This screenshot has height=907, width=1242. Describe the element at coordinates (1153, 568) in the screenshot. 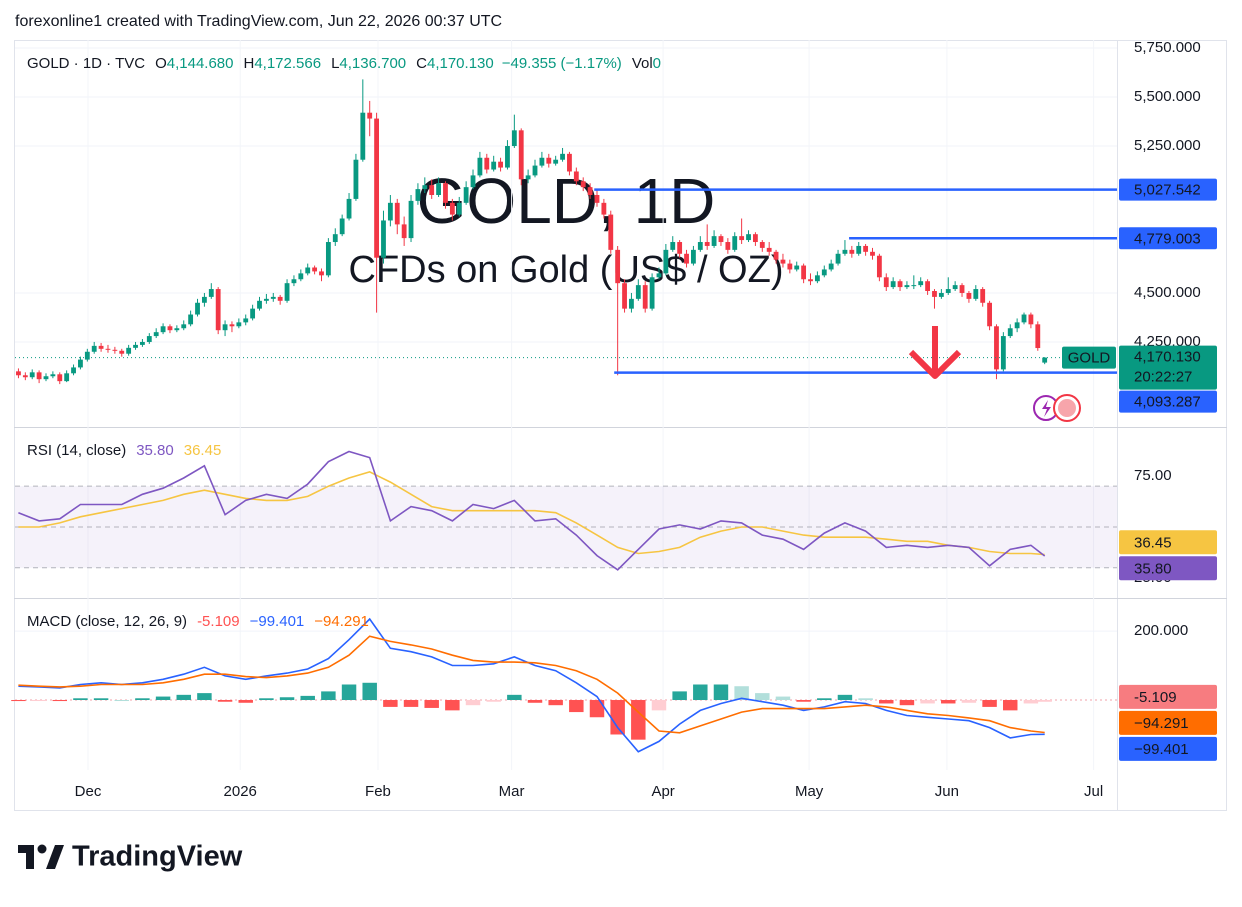

I see `value-tag: 35.80` at that location.